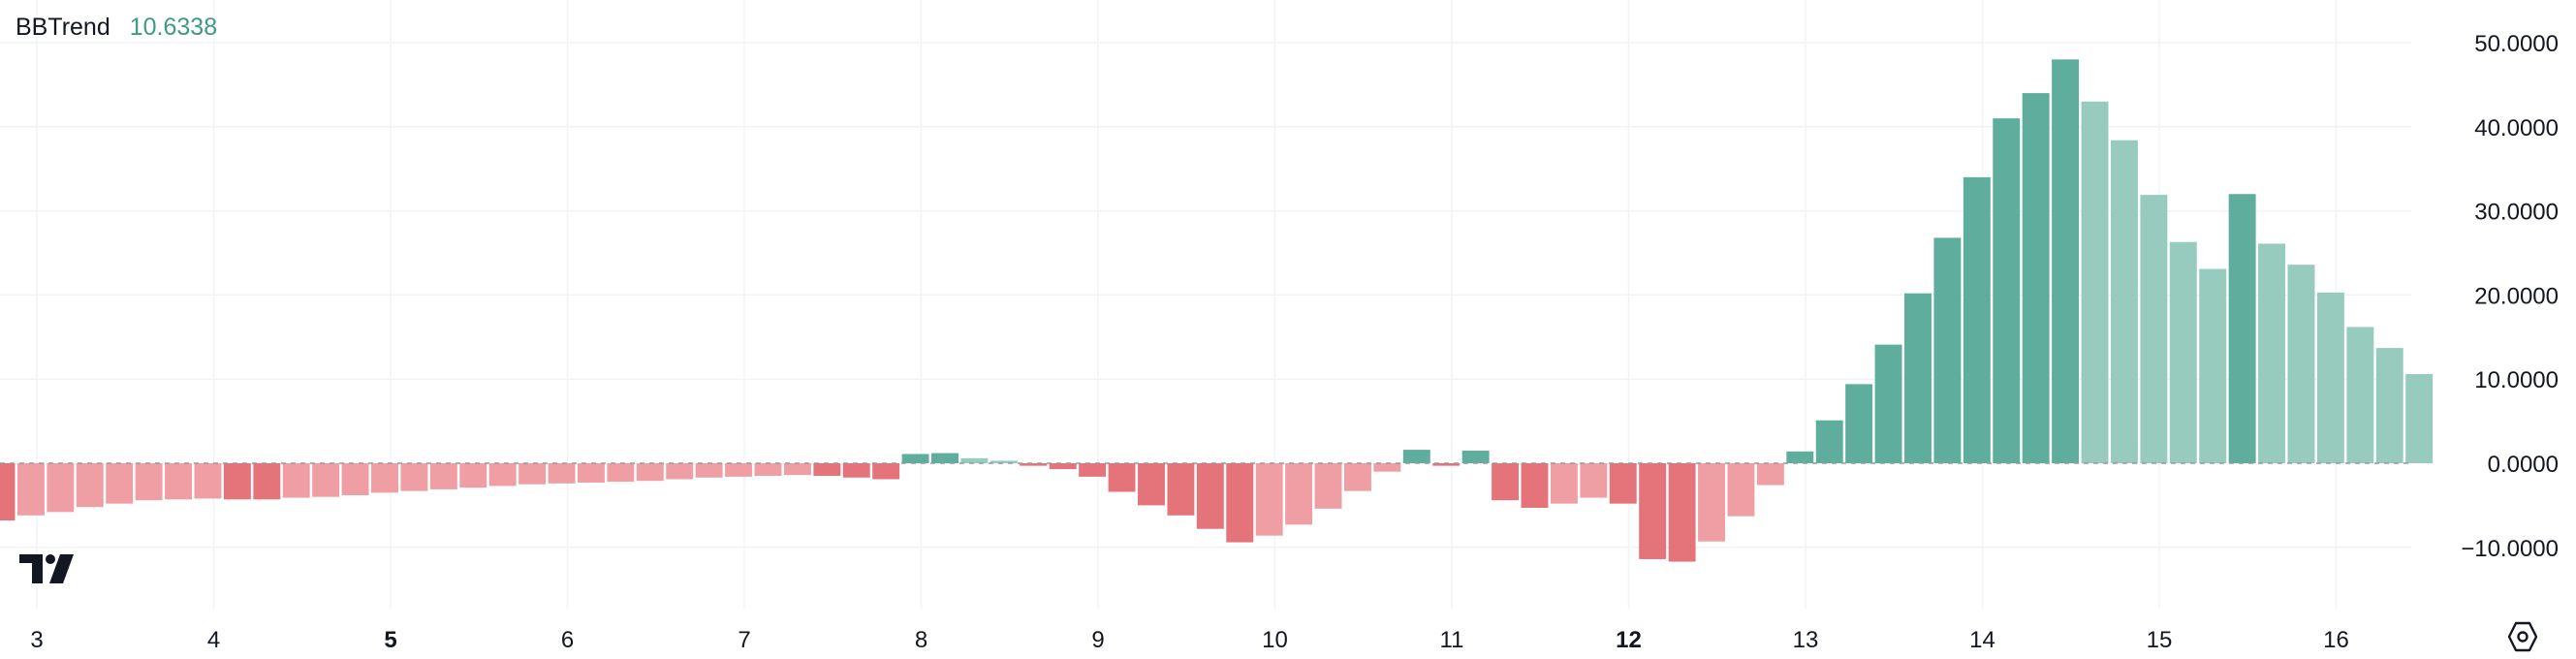  I want to click on x-tick-label: 12, so click(1629, 640).